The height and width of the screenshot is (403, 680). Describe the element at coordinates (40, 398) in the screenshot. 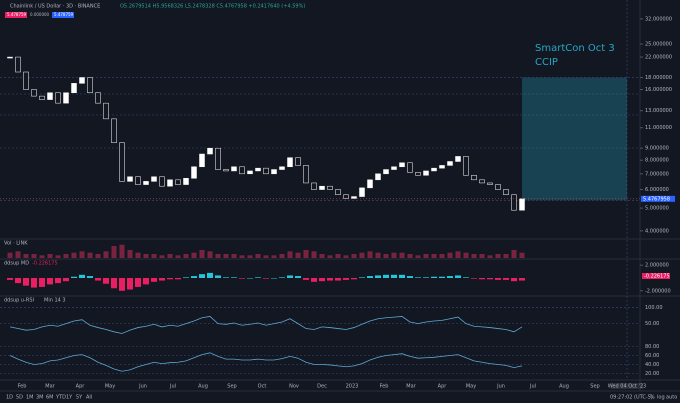

I see `range-button: 3M` at that location.